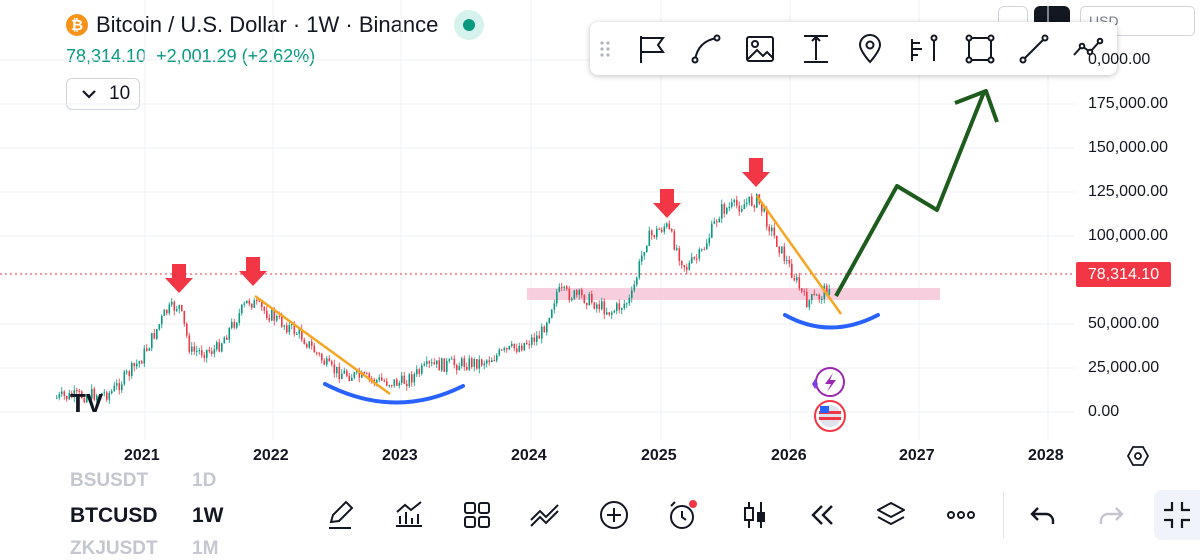  I want to click on add-icon, so click(614, 515).